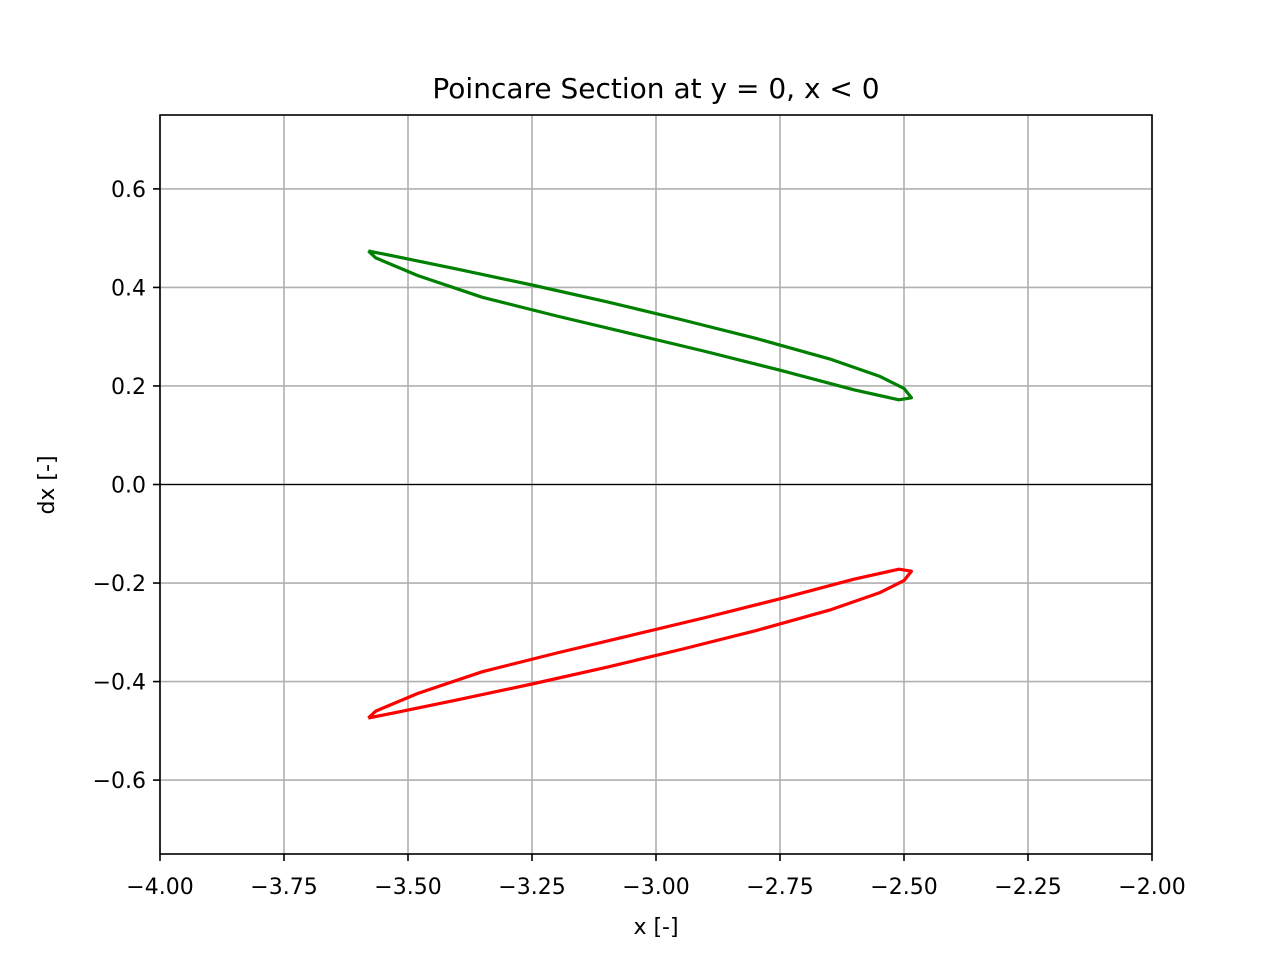  What do you see at coordinates (655, 887) in the screenshot?
I see `x-tick-label: −3.00` at bounding box center [655, 887].